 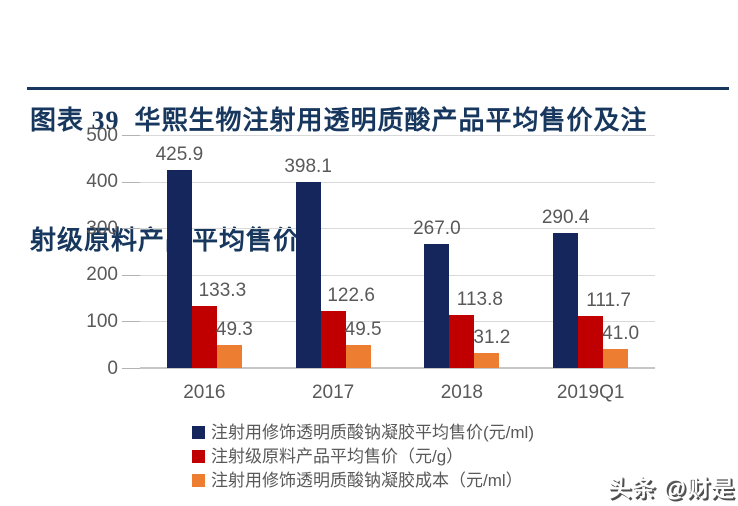 What do you see at coordinates (590, 392) in the screenshot?
I see `x-axis-category-label: 2019Q1` at bounding box center [590, 392].